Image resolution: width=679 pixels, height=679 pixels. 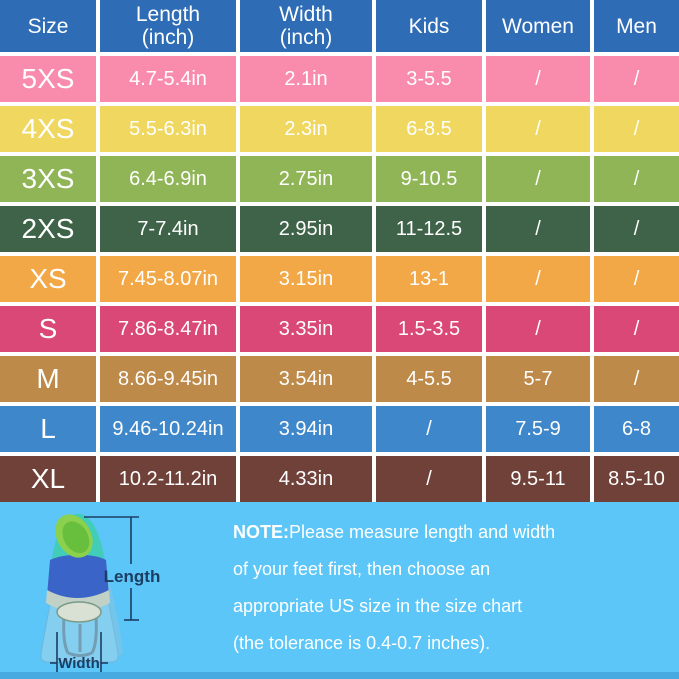 I want to click on kids-cell: 11-12.5, so click(x=429, y=229).